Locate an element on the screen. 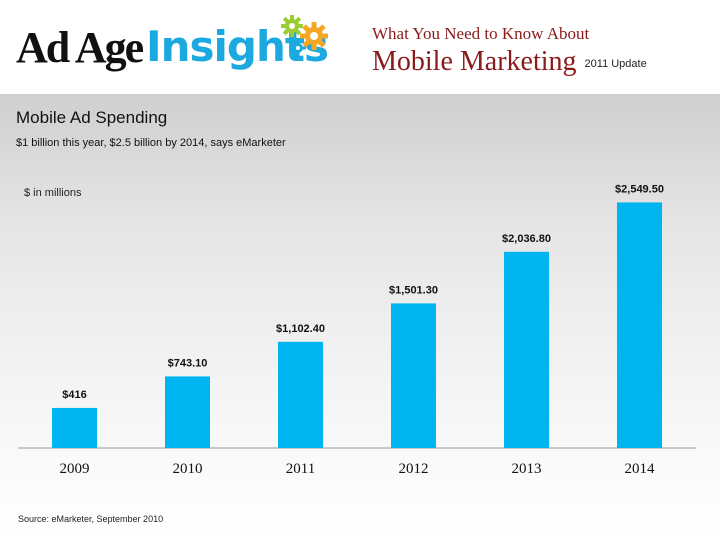 This screenshot has width=720, height=540. x-tick-2011: 2011 is located at coordinates (300, 469).